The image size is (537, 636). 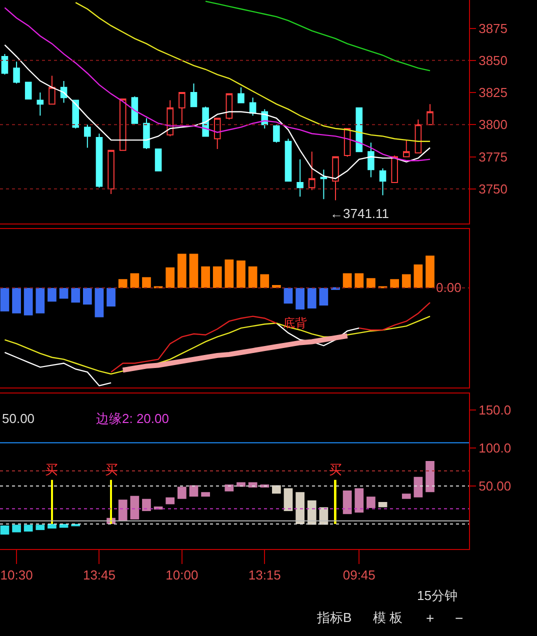 I want to click on y-tick-label: 150.0, so click(x=495, y=410).